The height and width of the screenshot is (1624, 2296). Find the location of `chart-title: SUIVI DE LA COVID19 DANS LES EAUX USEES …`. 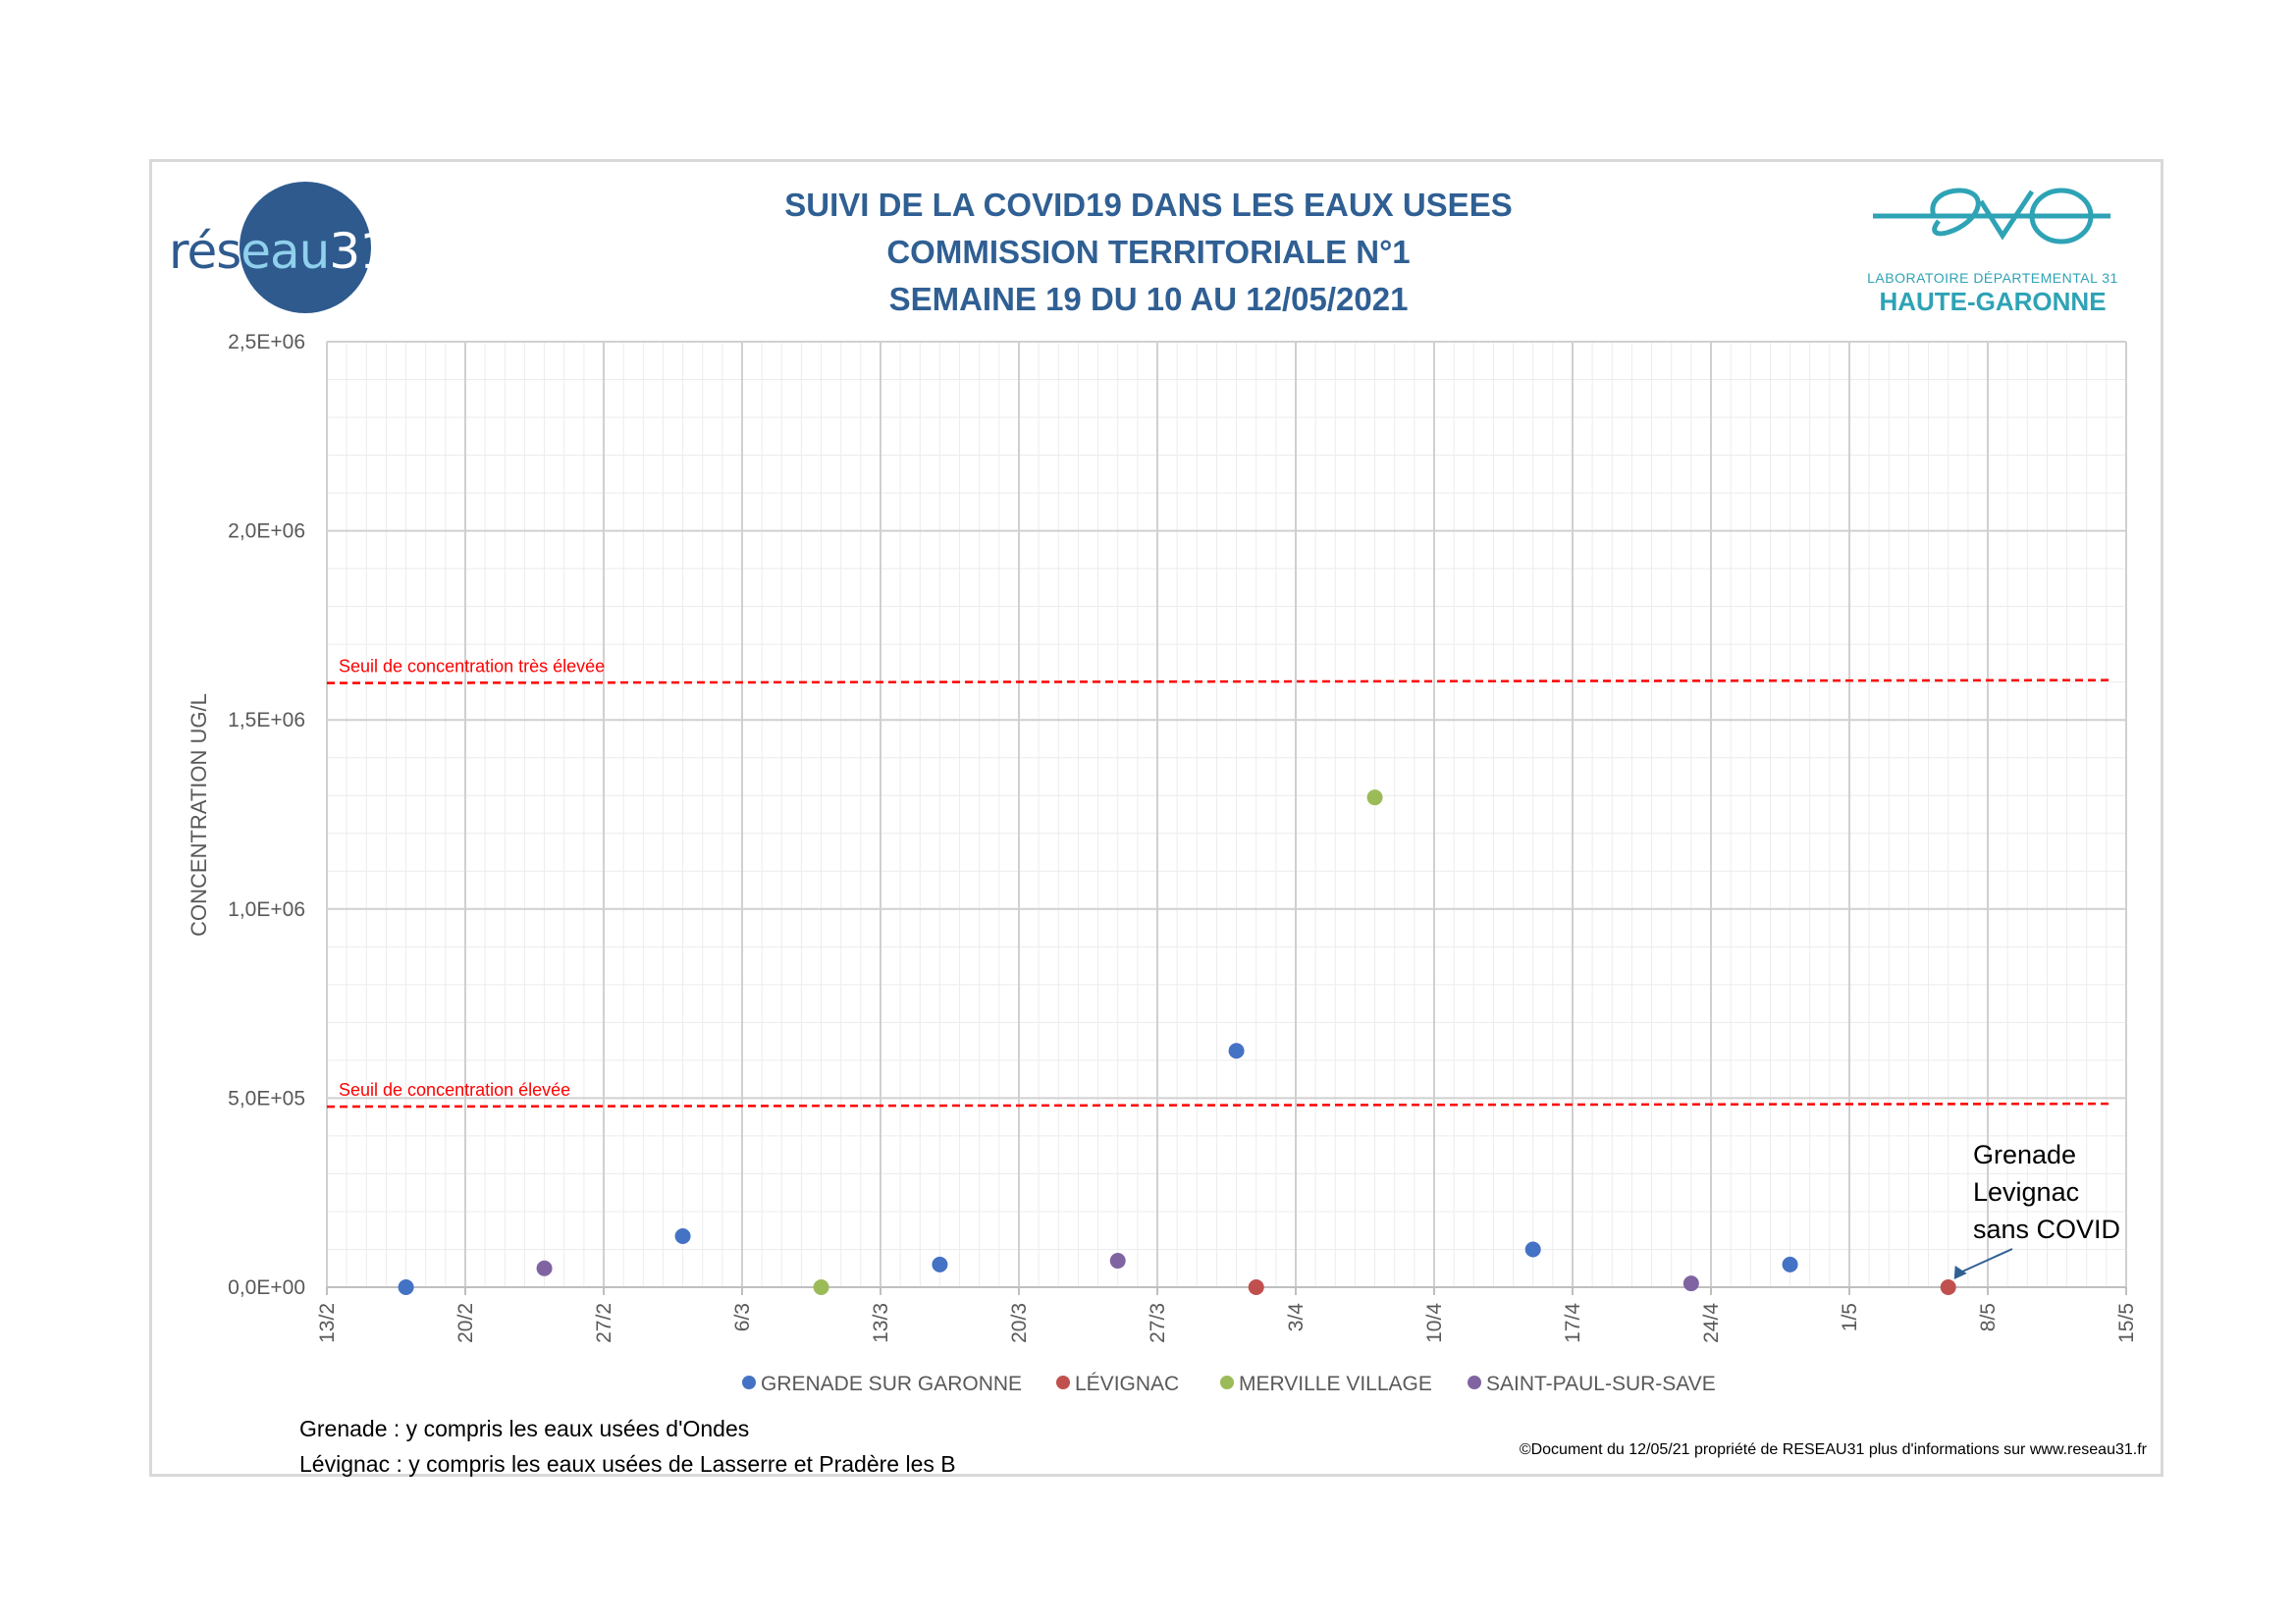

chart-title: SUIVI DE LA COVID19 DANS LES EAUX USEES … is located at coordinates (1148, 252).